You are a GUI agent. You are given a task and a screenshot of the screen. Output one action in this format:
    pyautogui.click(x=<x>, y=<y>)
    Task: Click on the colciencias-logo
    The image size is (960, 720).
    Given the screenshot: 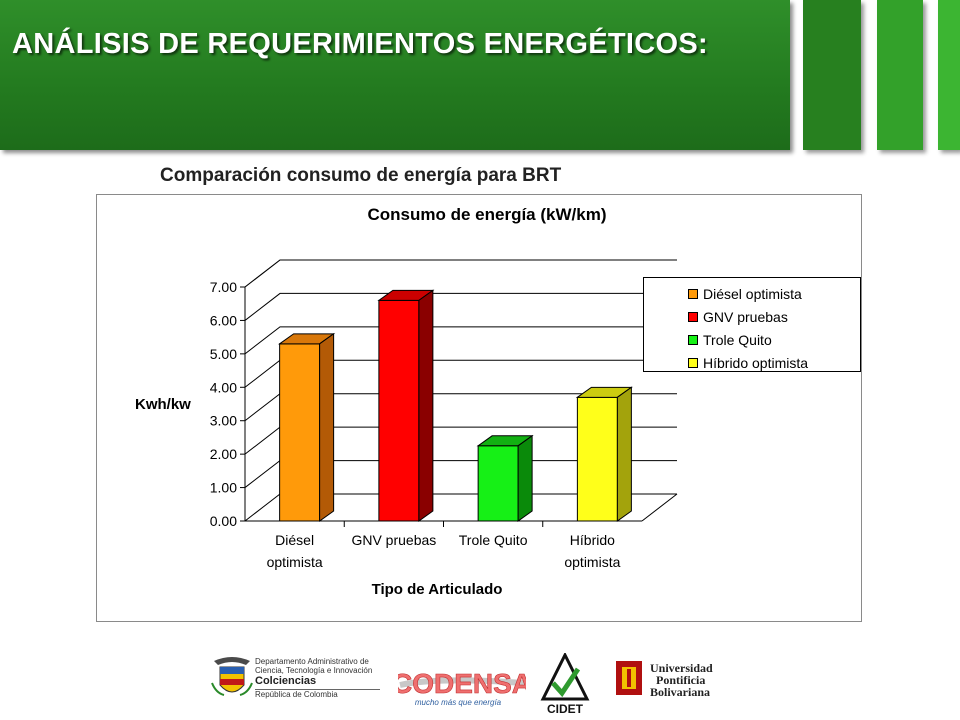 What is the action you would take?
    pyautogui.click(x=232, y=678)
    